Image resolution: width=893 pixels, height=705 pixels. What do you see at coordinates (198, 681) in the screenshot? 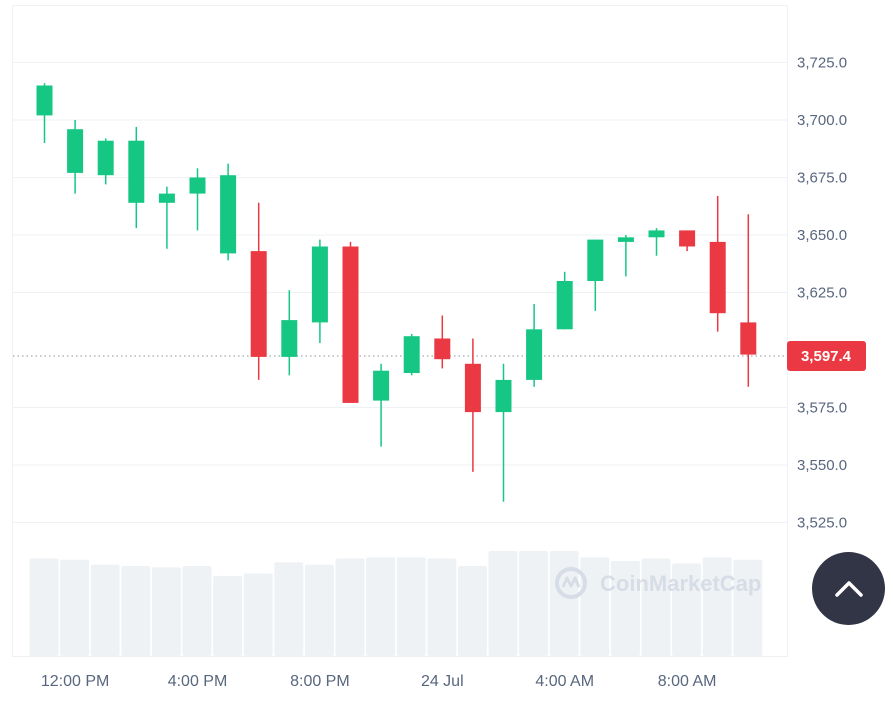
I see `x-tick-label: 4:00 PM` at bounding box center [198, 681].